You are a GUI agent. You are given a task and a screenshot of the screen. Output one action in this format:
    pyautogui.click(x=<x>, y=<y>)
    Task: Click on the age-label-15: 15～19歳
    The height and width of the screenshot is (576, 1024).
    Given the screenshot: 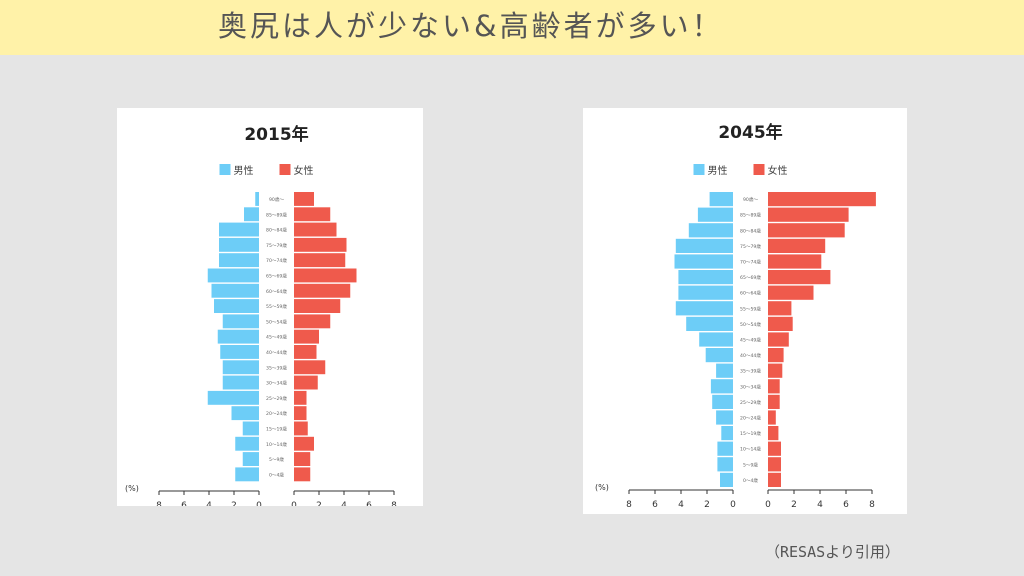 What is the action you would take?
    pyautogui.click(x=750, y=433)
    